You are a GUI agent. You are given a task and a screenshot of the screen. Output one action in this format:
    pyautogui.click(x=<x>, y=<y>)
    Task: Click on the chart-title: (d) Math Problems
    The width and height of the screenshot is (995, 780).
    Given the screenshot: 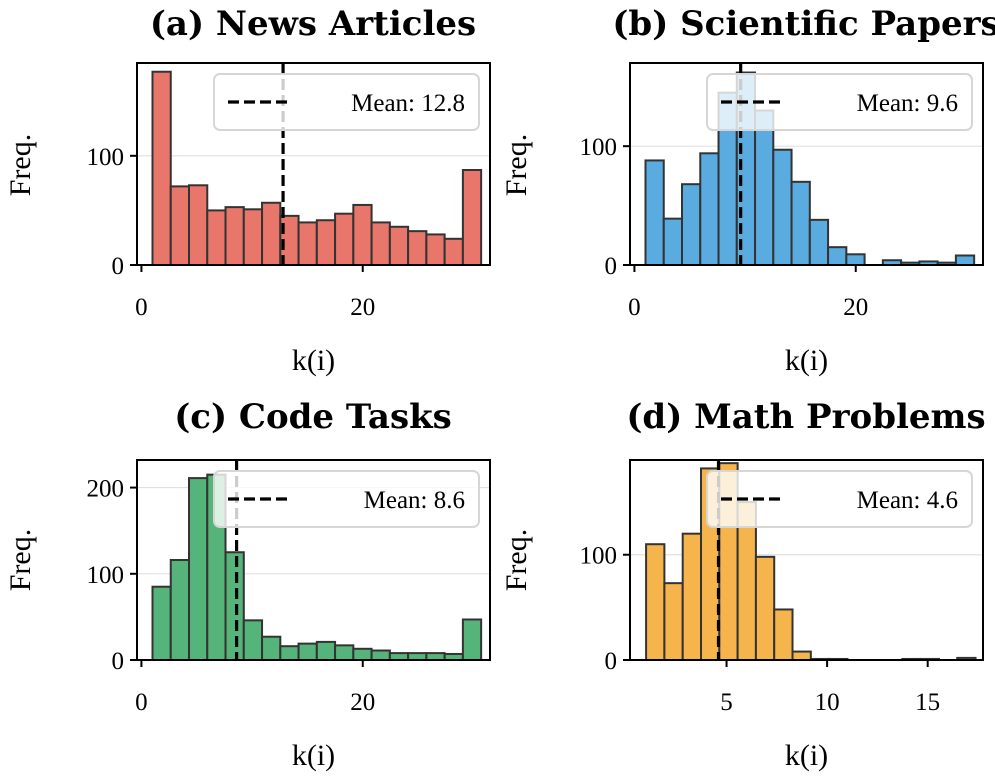 What is the action you would take?
    pyautogui.click(x=805, y=417)
    